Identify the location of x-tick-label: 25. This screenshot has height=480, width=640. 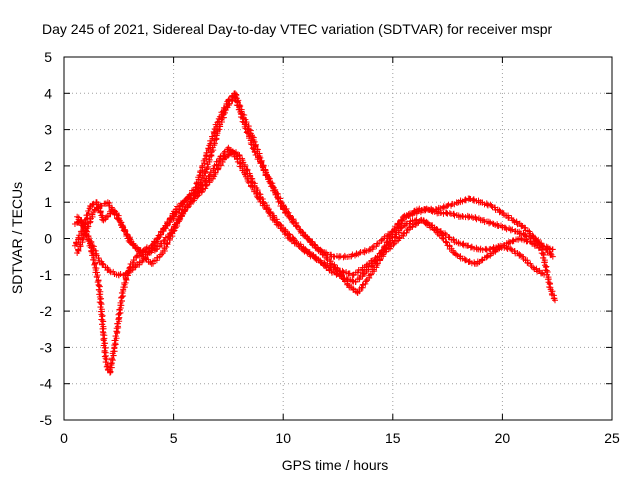
(612, 438).